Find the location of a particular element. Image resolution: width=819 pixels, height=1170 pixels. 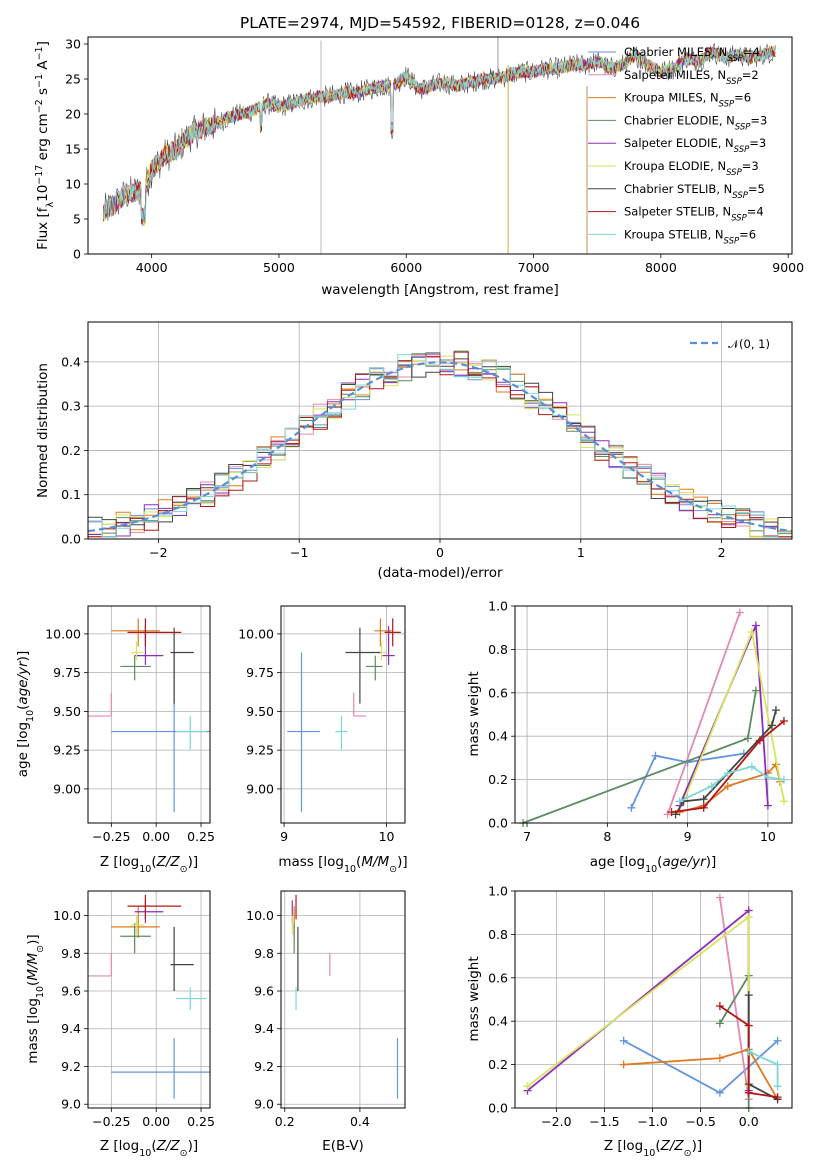

label-part: mass [log is located at coordinates (311, 862).